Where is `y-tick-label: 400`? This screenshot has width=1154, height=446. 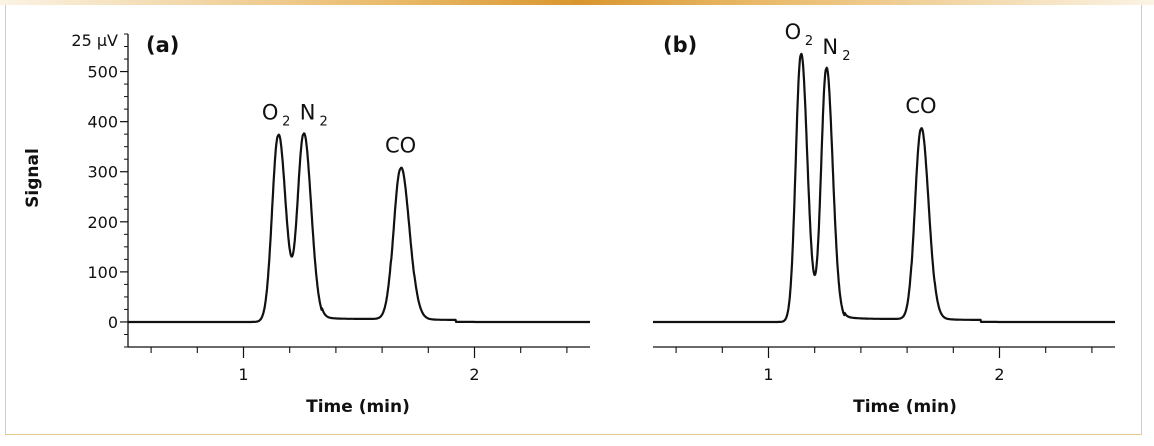 y-tick-label: 400 is located at coordinates (102, 122).